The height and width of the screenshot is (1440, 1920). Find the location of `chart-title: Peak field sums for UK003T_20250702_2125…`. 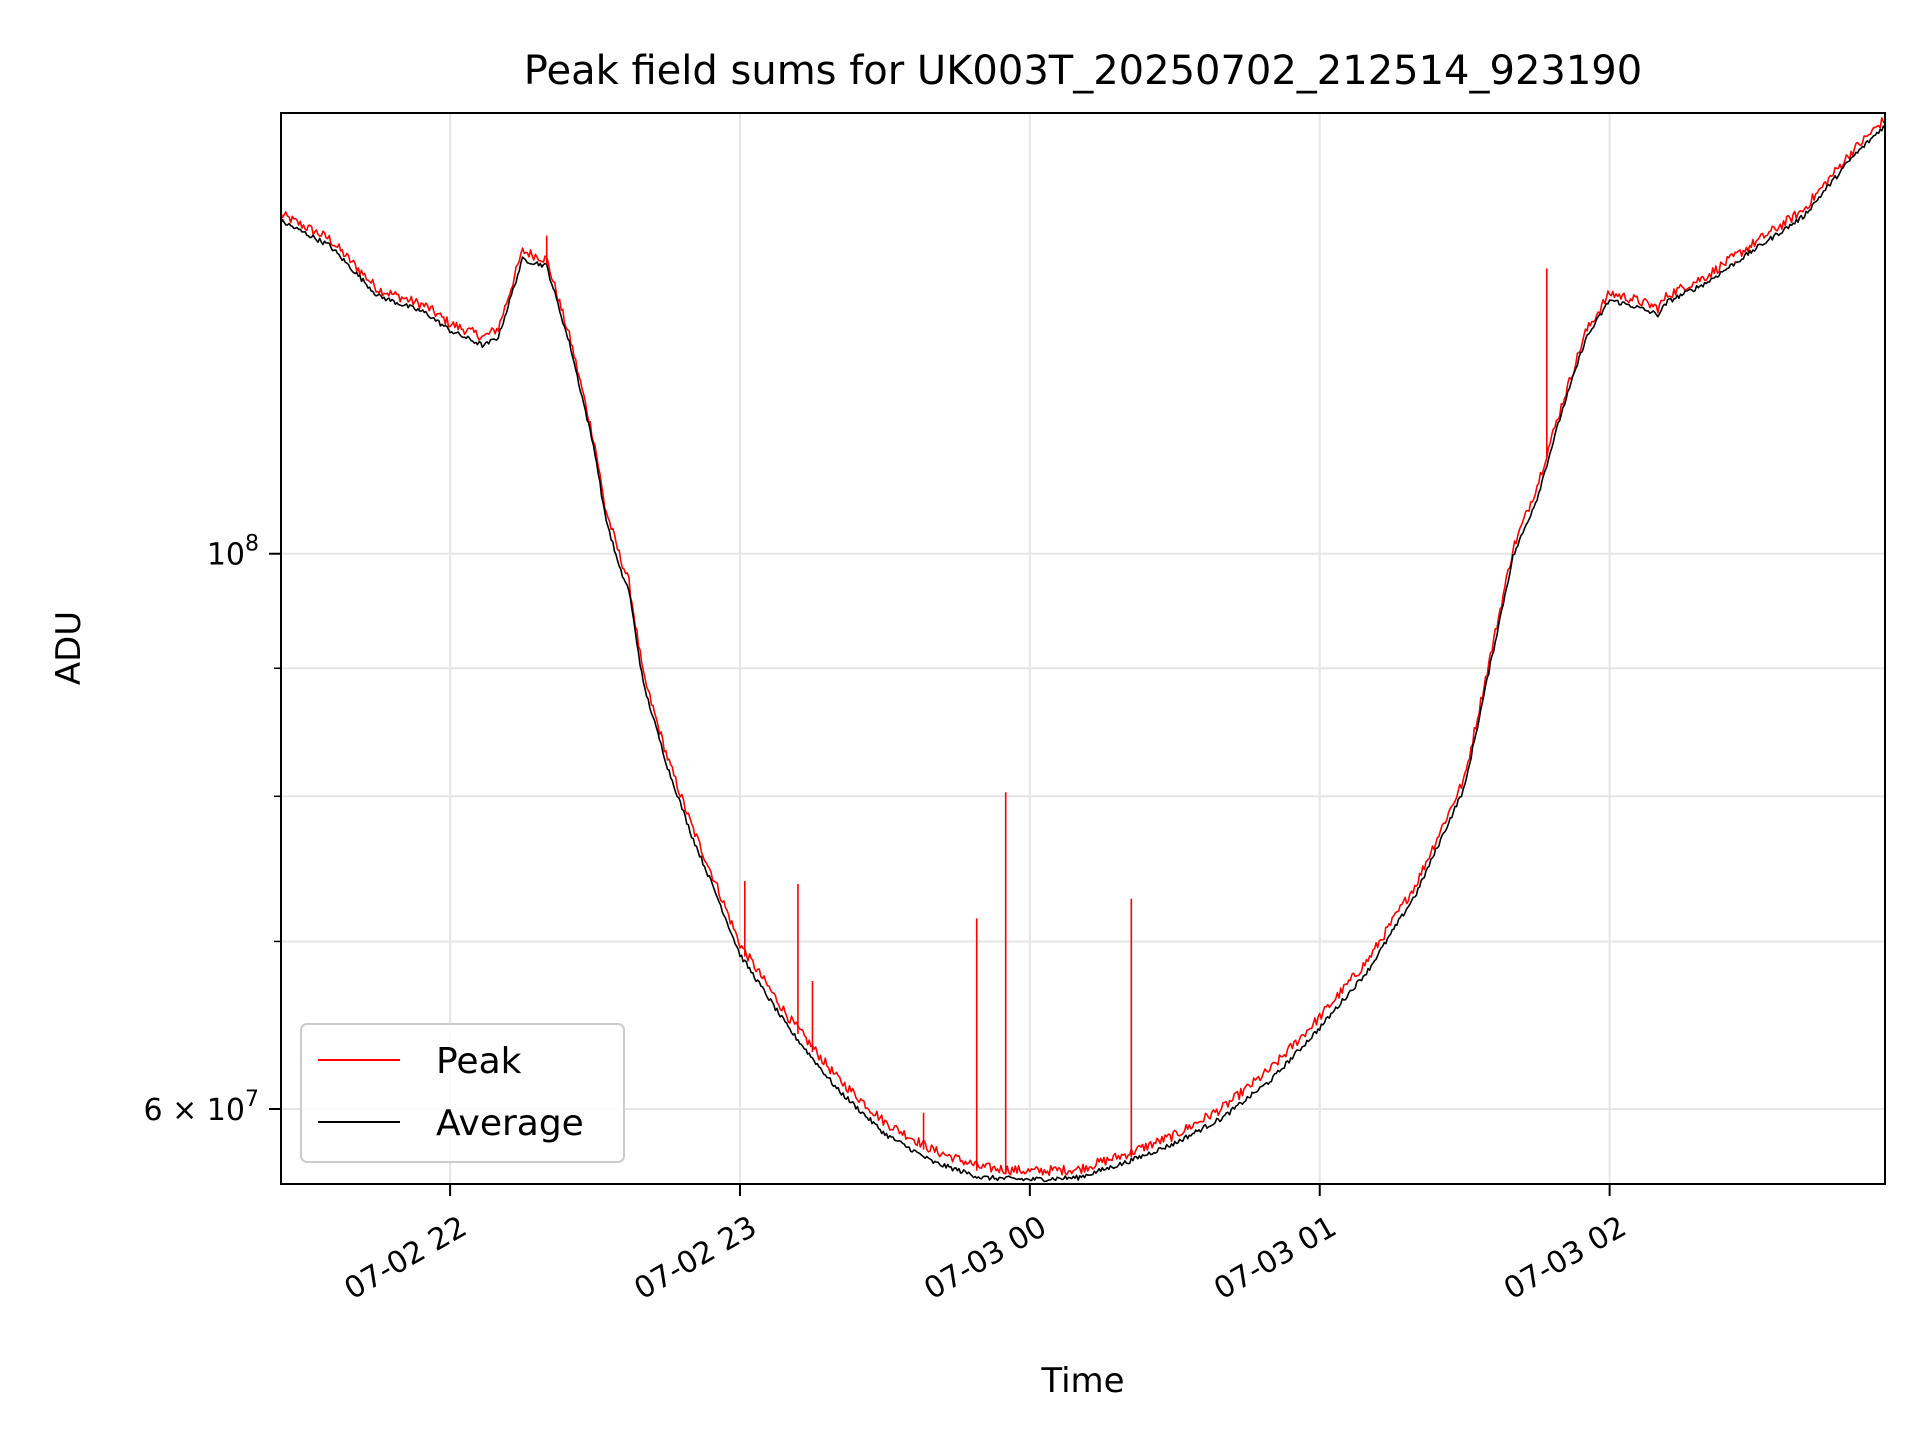

chart-title: Peak field sums for UK003T_20250702_2125… is located at coordinates (1083, 71).